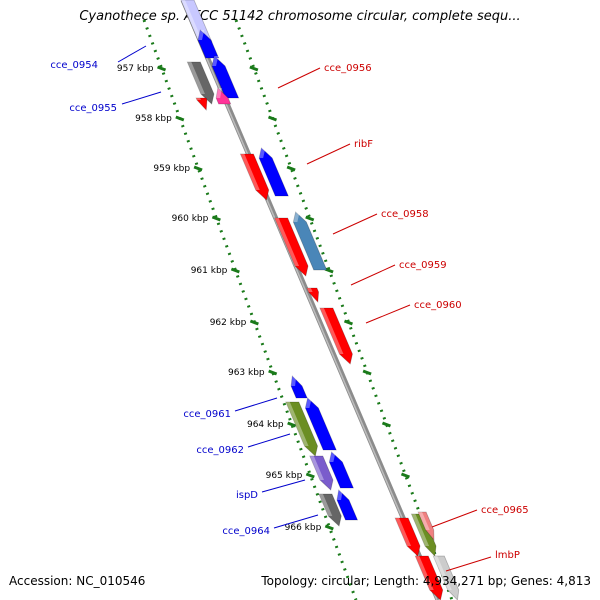 The image size is (600, 600). Describe the element at coordinates (228, 323) in the screenshot. I see `tick-label: 962 kbp` at that location.